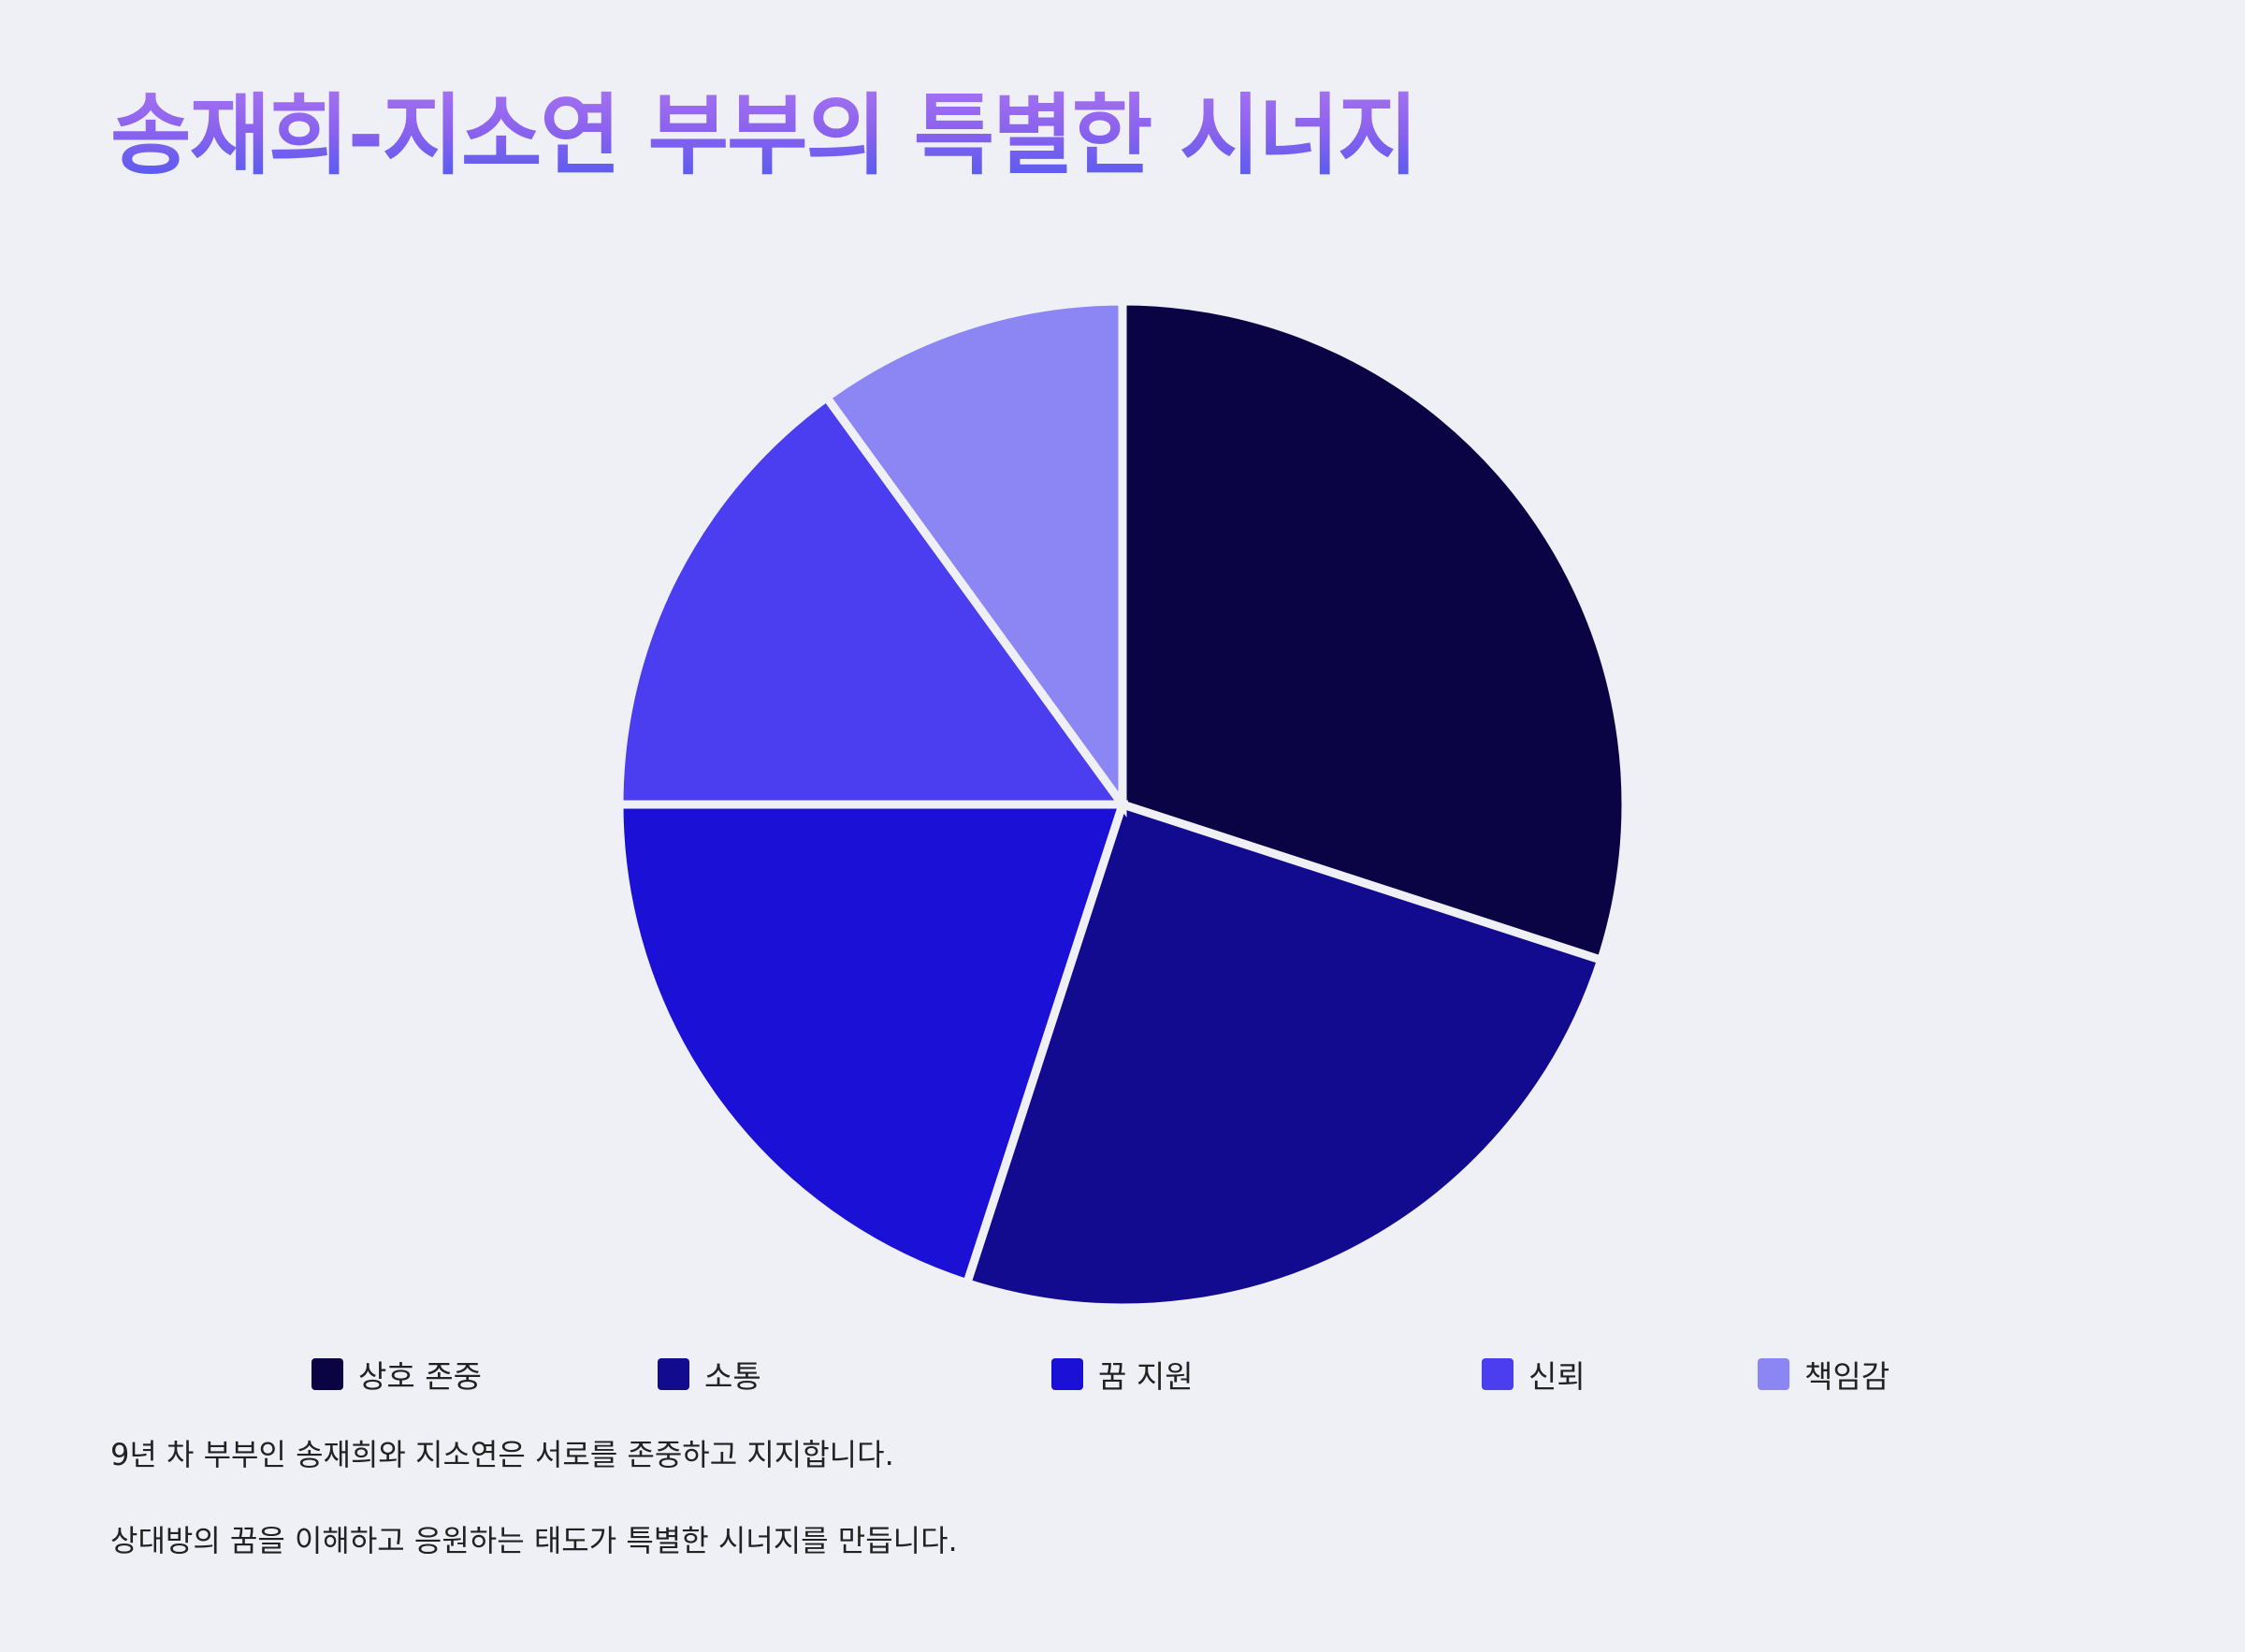  What do you see at coordinates (1557, 1376) in the screenshot?
I see `legend-label: 신뢰` at bounding box center [1557, 1376].